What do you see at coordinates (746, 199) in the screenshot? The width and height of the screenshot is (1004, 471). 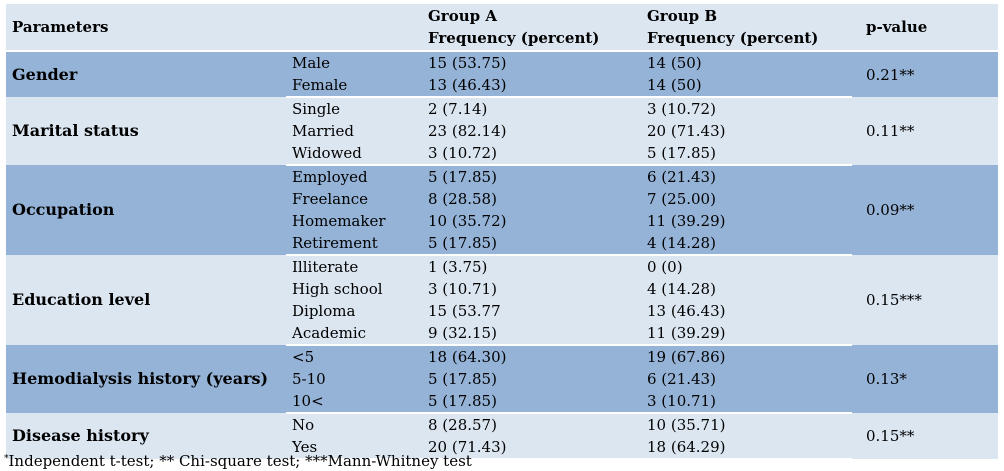 I see `group-b-value: 7 (25.00)` at bounding box center [746, 199].